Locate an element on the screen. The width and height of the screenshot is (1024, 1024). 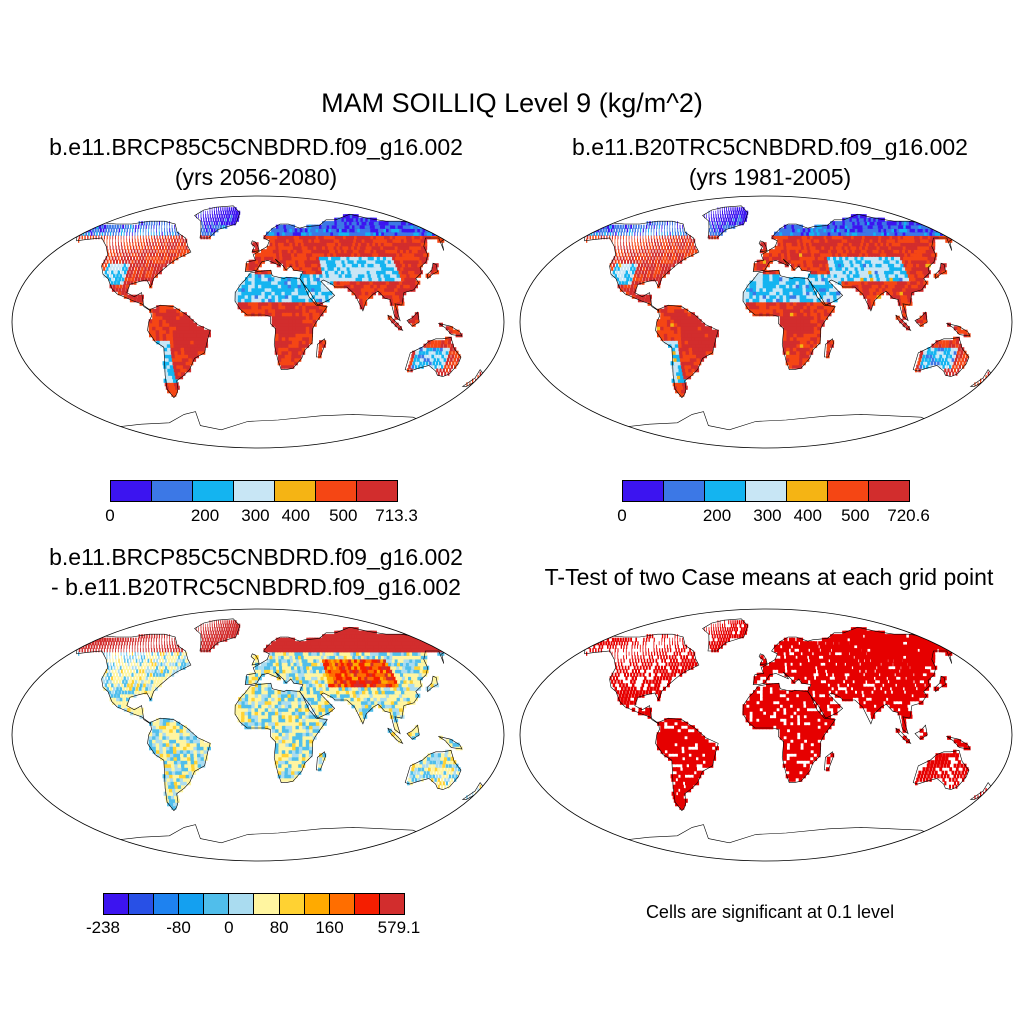
colorbar-tick-label: 80 is located at coordinates (279, 927).